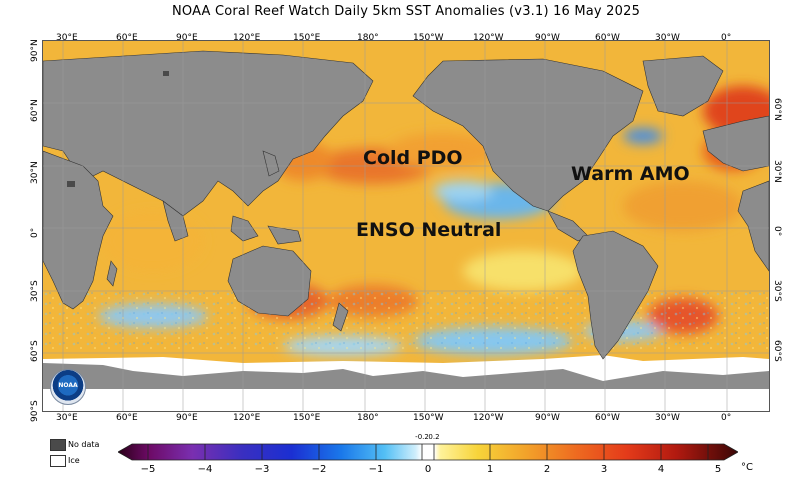 The image size is (812, 479). Describe the element at coordinates (112, 273) in the screenshot. I see `madagascar-land` at that location.